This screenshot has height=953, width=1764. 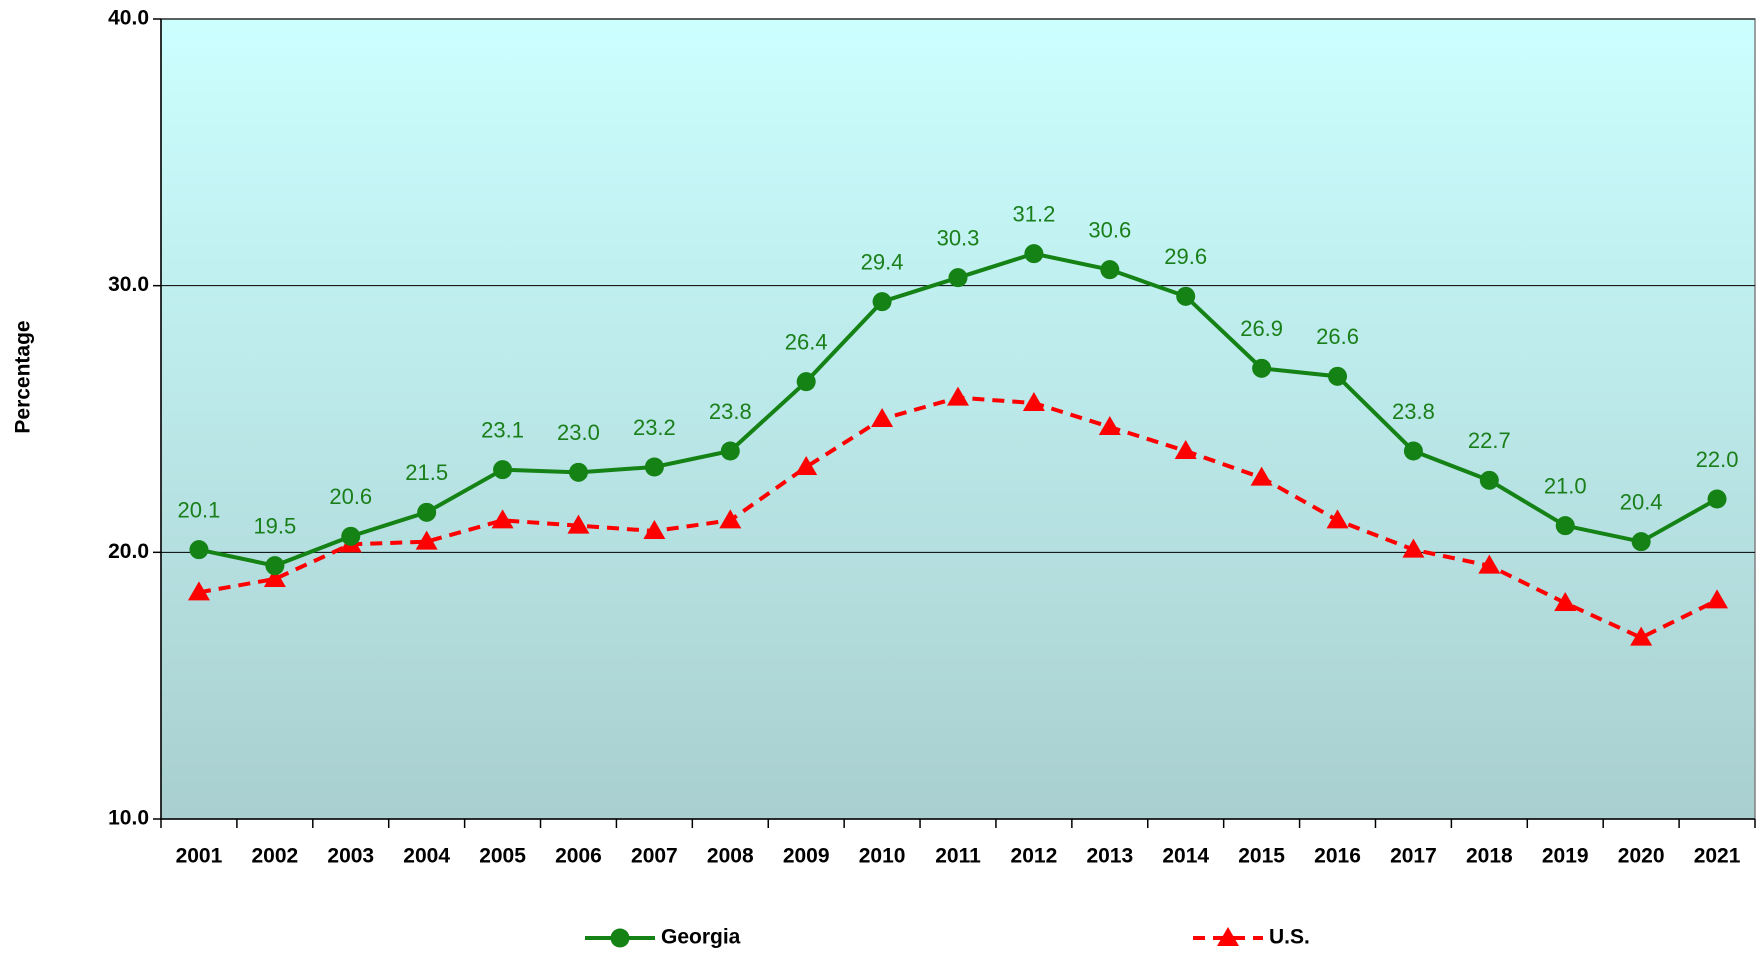 I want to click on legend-label: Georgia, so click(x=701, y=937).